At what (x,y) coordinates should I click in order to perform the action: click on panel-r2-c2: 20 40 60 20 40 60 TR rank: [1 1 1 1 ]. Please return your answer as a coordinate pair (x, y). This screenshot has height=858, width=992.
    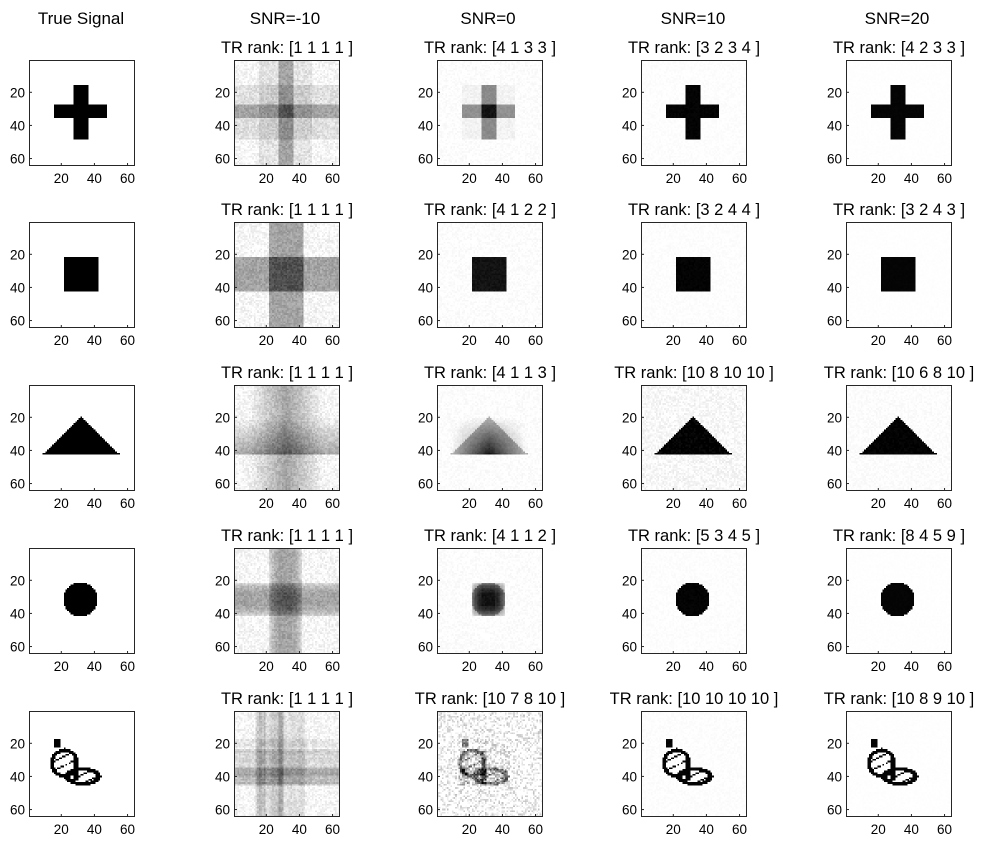
    Looking at the image, I should click on (284, 274).